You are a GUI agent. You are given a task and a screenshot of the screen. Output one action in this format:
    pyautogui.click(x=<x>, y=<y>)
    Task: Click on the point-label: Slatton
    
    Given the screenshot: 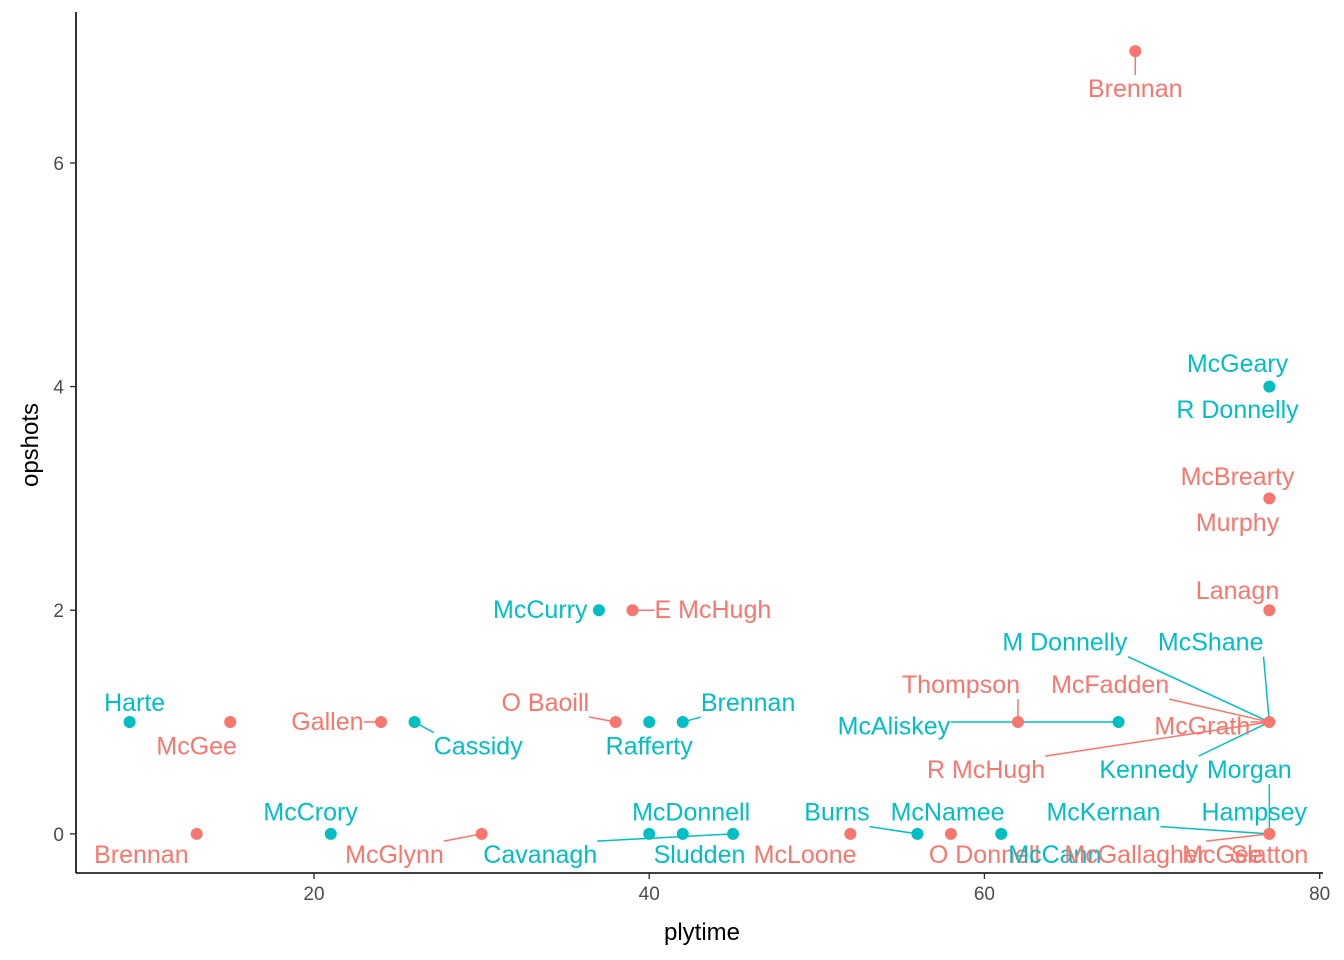 What is the action you would take?
    pyautogui.click(x=1269, y=855)
    